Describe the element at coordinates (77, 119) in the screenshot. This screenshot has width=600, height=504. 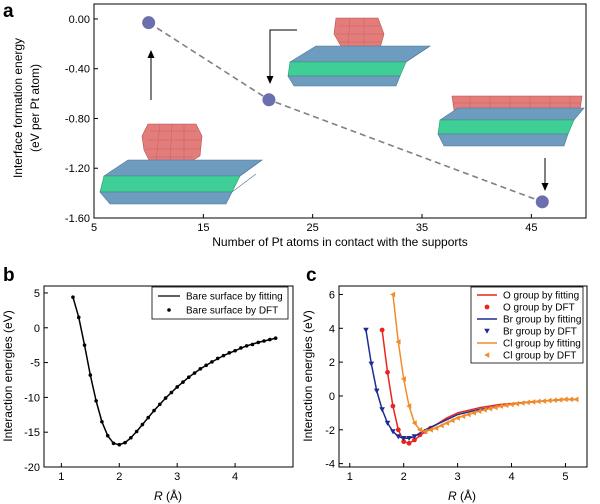
I see `a-y-tick-label: -0.80` at that location.